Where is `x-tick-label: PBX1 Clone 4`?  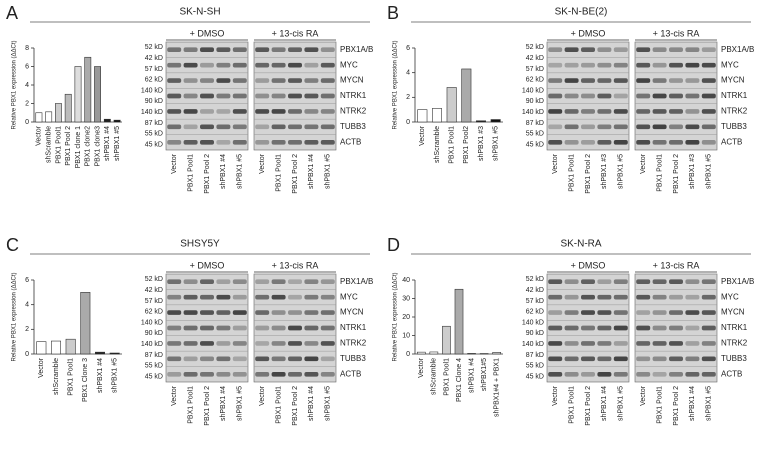 x-tick-label: PBX1 Clone 4 is located at coordinates (459, 380).